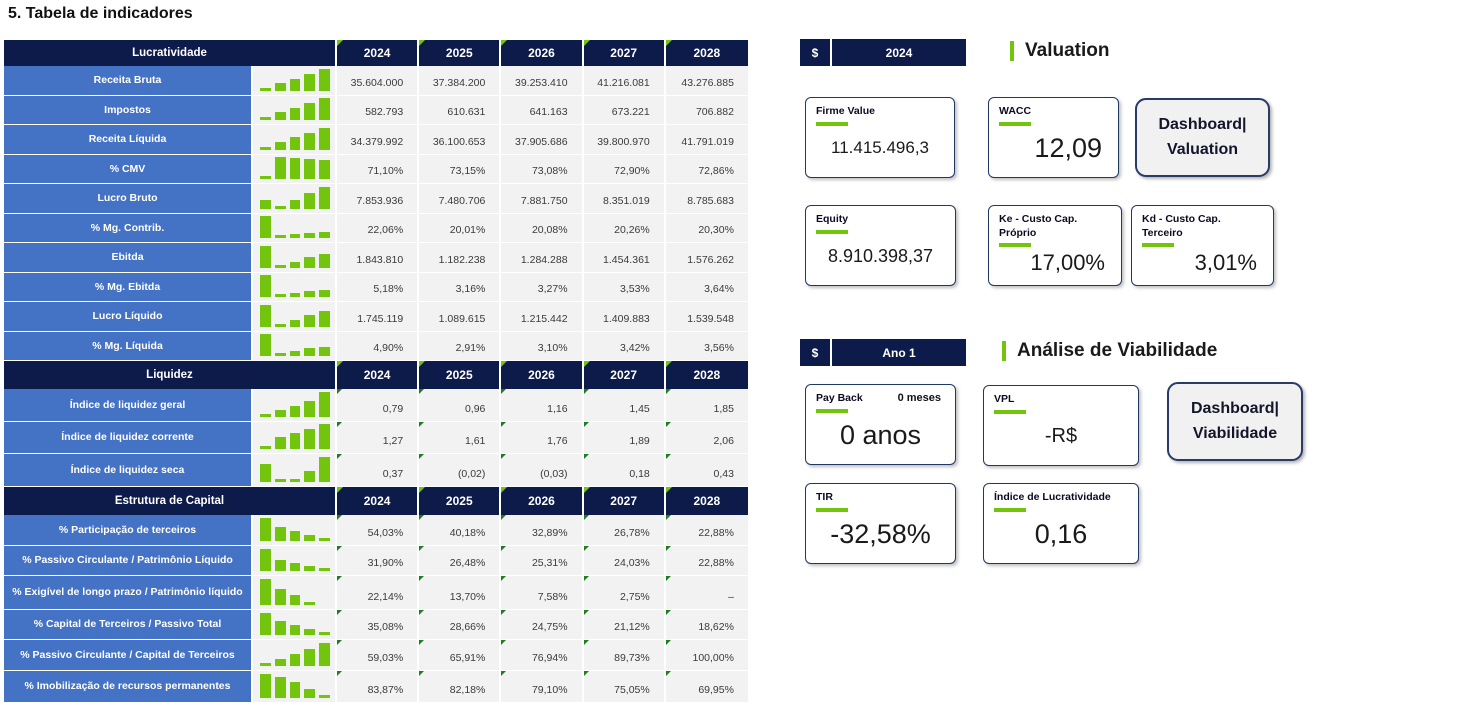  What do you see at coordinates (542, 405) in the screenshot?
I see `value-cell: 1,16` at bounding box center [542, 405].